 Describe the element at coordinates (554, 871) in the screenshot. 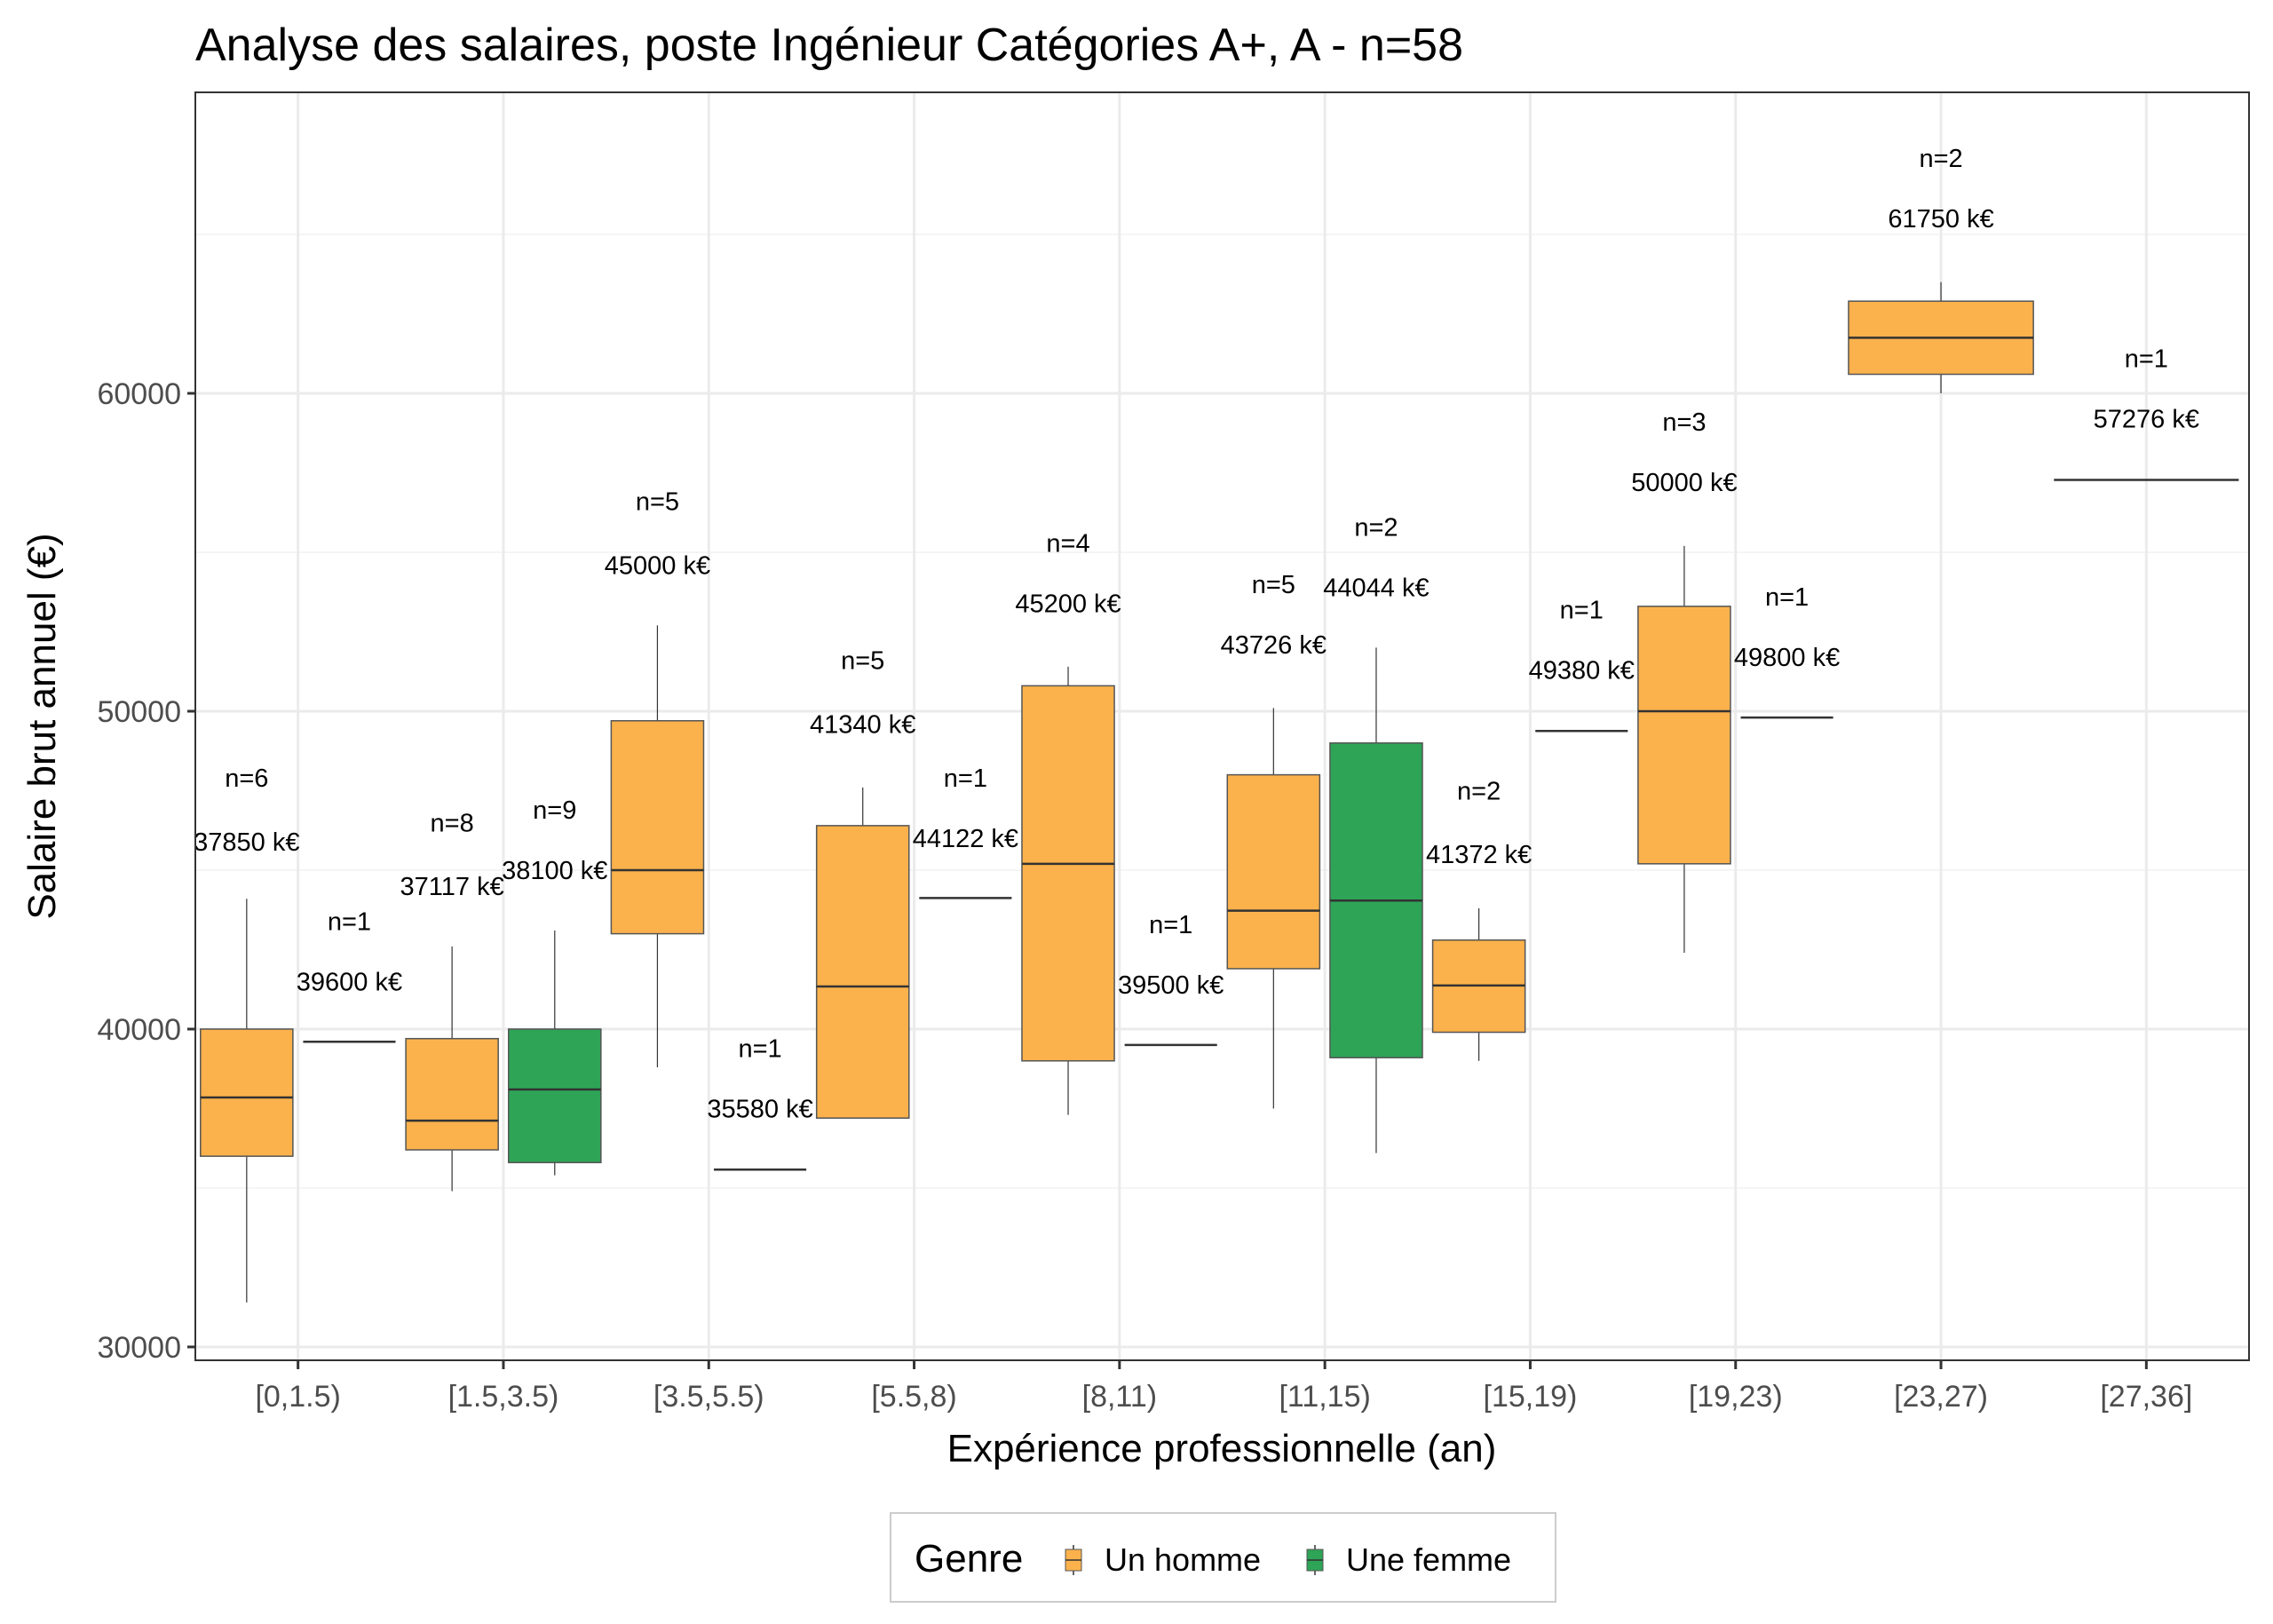

I see `median-value-label: 38100 k€` at that location.